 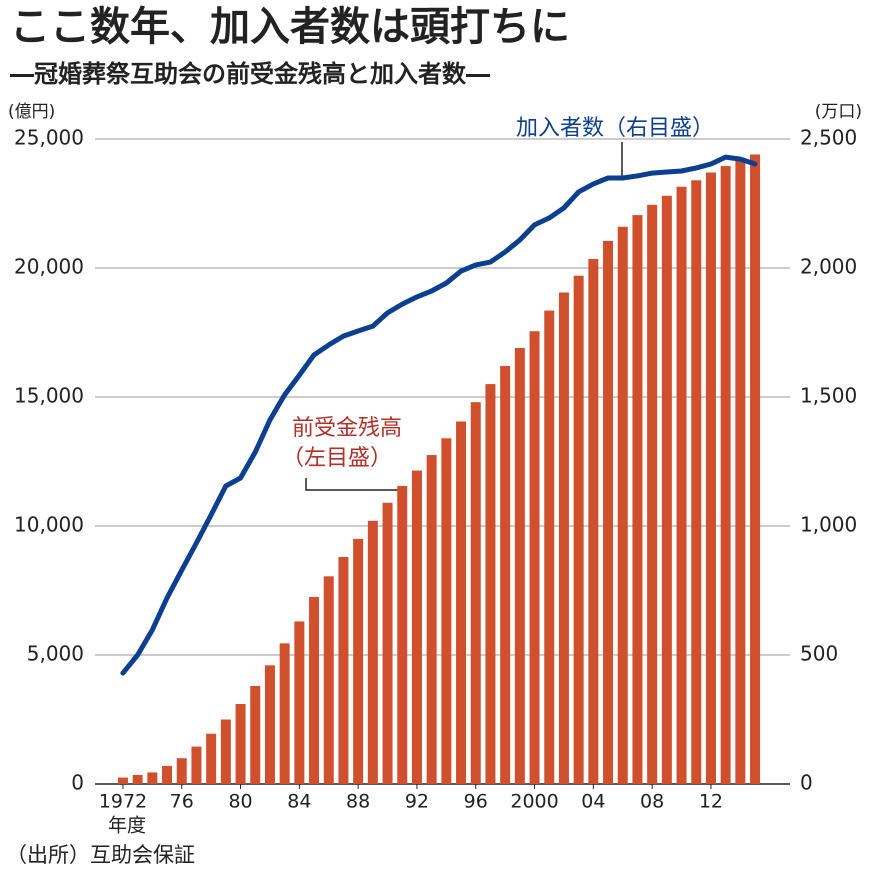 I want to click on y-axis-unit: (億円), so click(x=31, y=112).